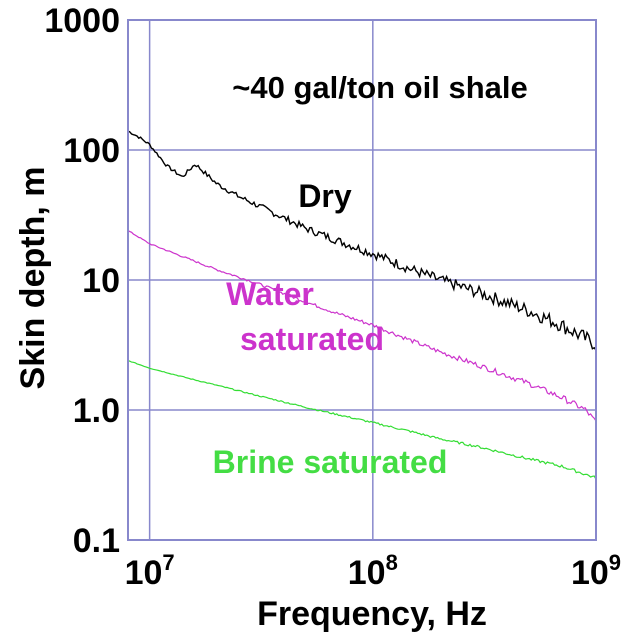 Image resolution: width=621 pixels, height=644 pixels. Describe the element at coordinates (312, 339) in the screenshot. I see `series-label-water-line2: saturated` at that location.